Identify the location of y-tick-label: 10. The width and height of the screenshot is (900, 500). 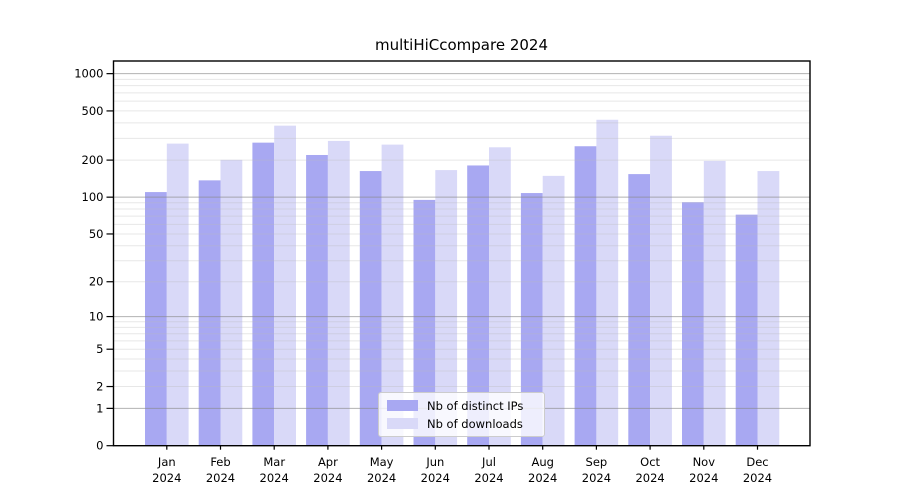
(96, 317).